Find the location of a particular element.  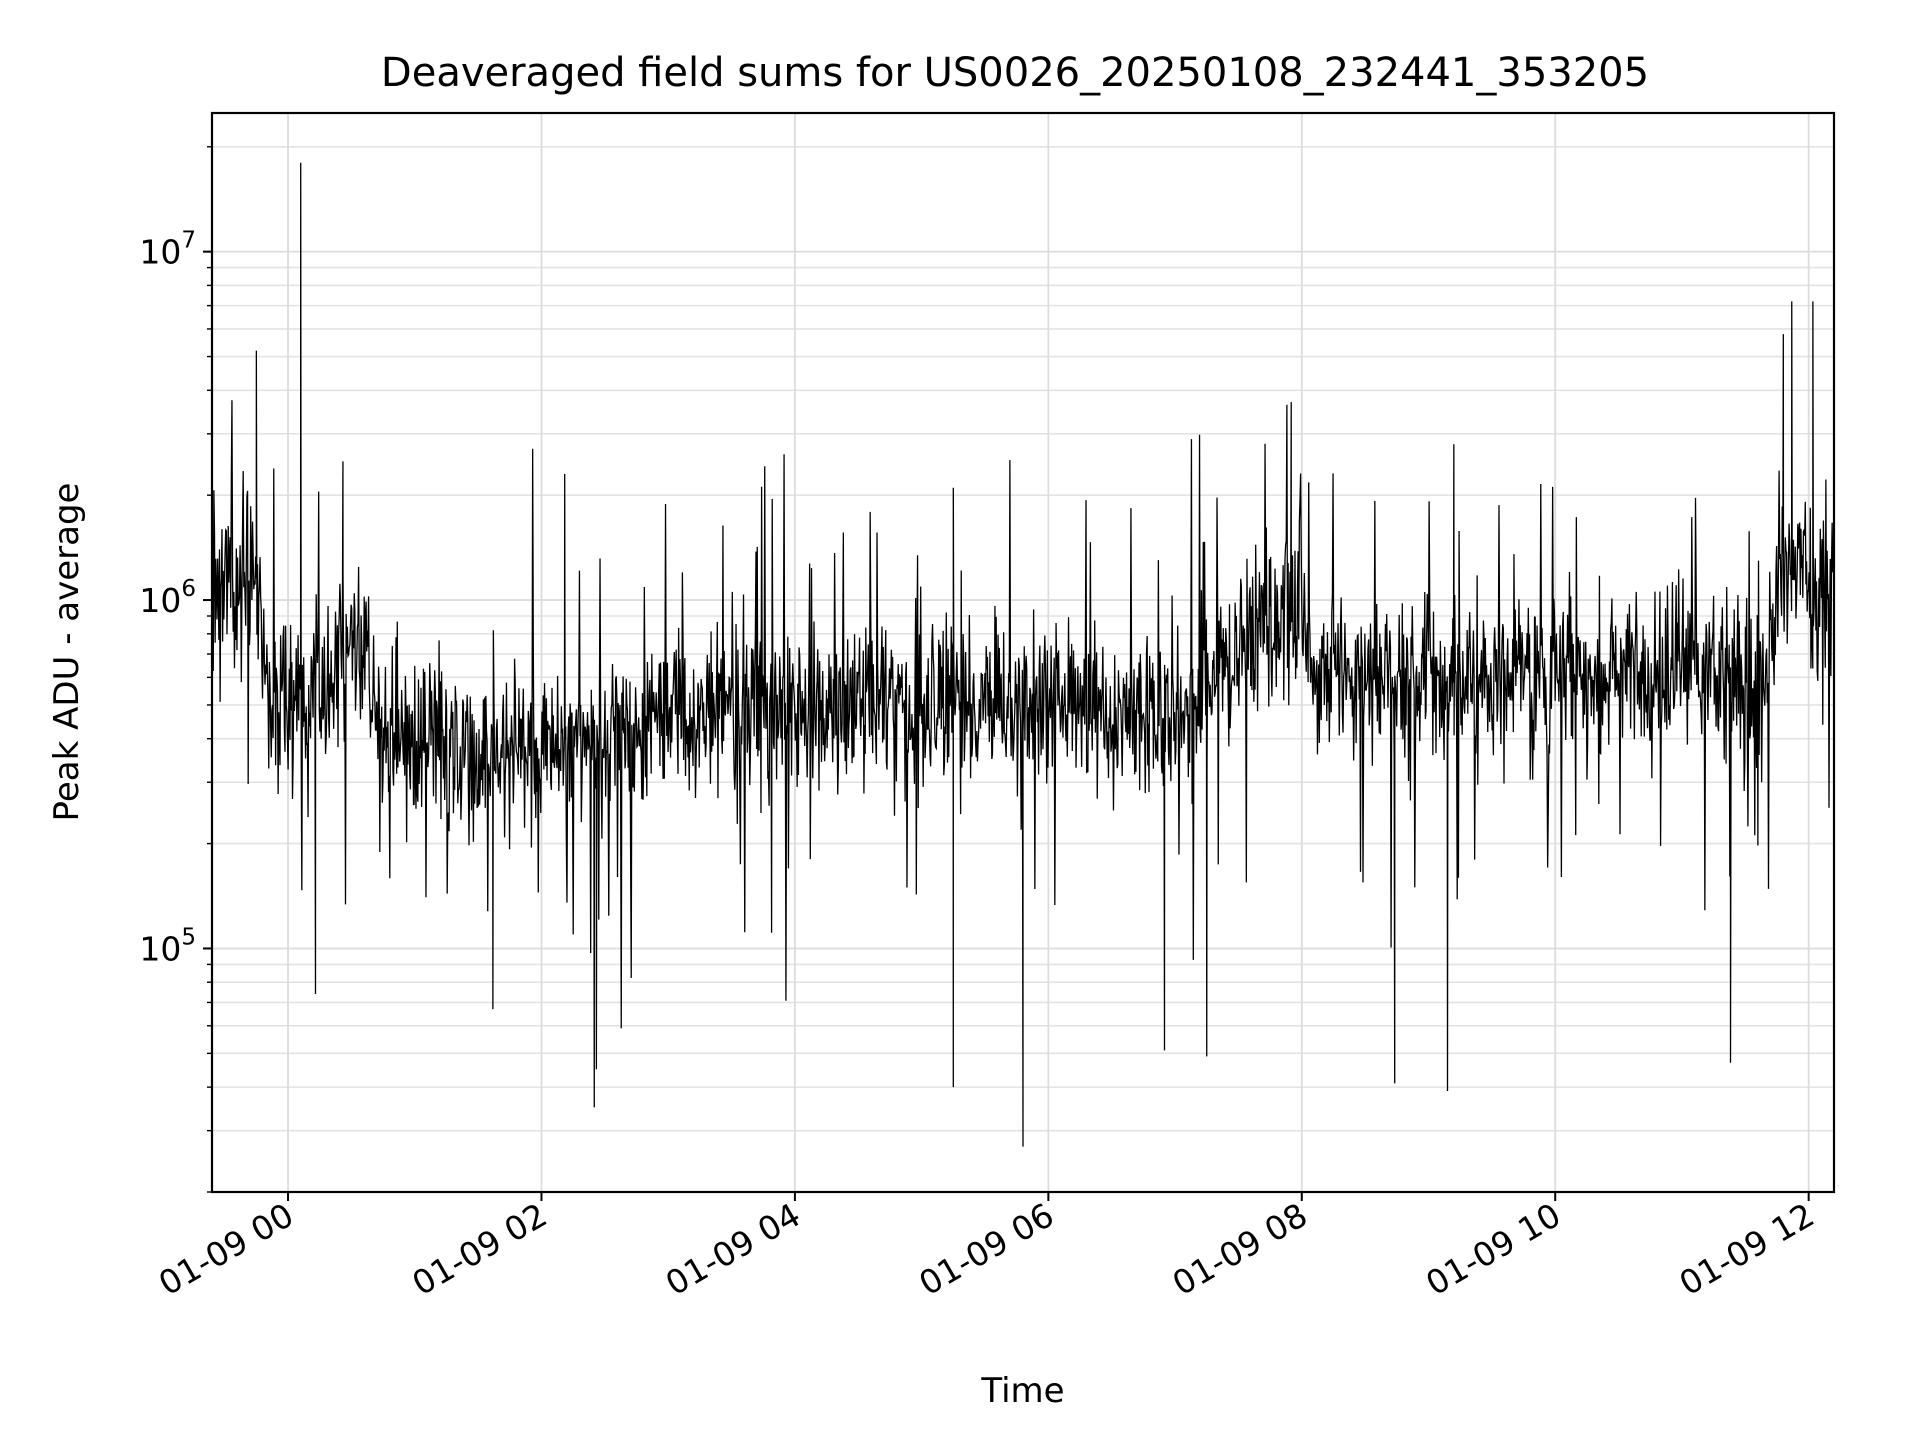

y-tick-label: 10⁵ is located at coordinates (167, 946).